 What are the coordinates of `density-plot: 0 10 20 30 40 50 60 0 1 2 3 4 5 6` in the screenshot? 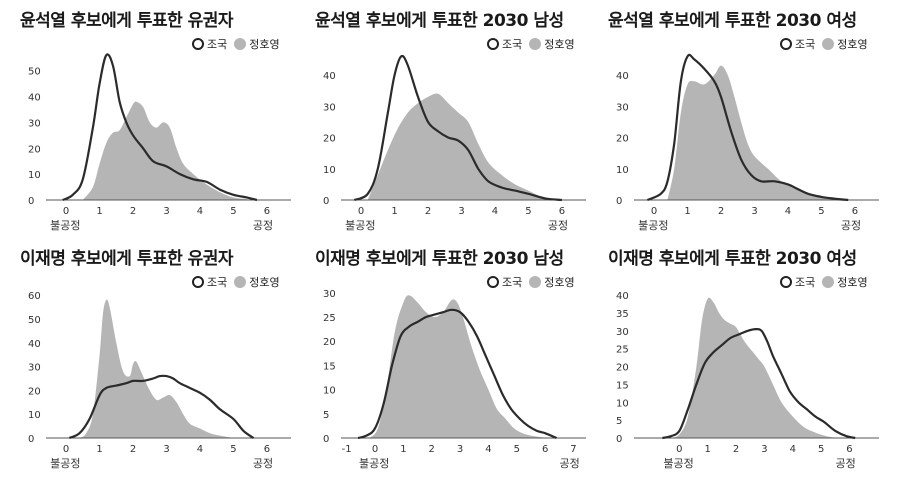 It's located at (159, 373).